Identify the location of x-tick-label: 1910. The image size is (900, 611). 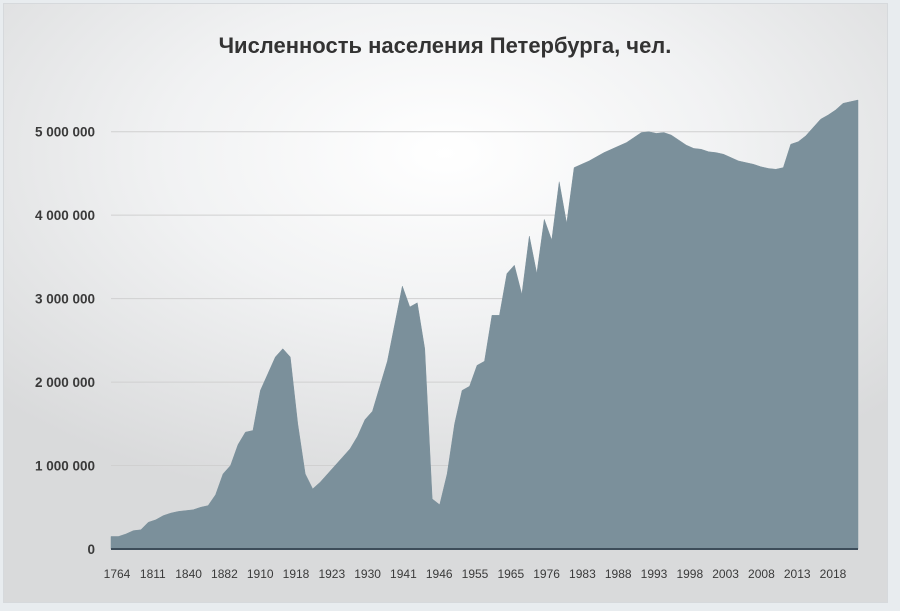
(260, 574).